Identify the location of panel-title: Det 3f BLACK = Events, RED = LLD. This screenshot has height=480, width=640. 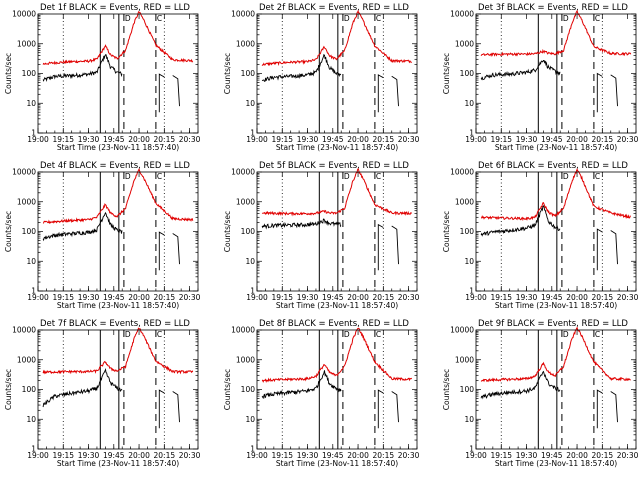
(553, 8).